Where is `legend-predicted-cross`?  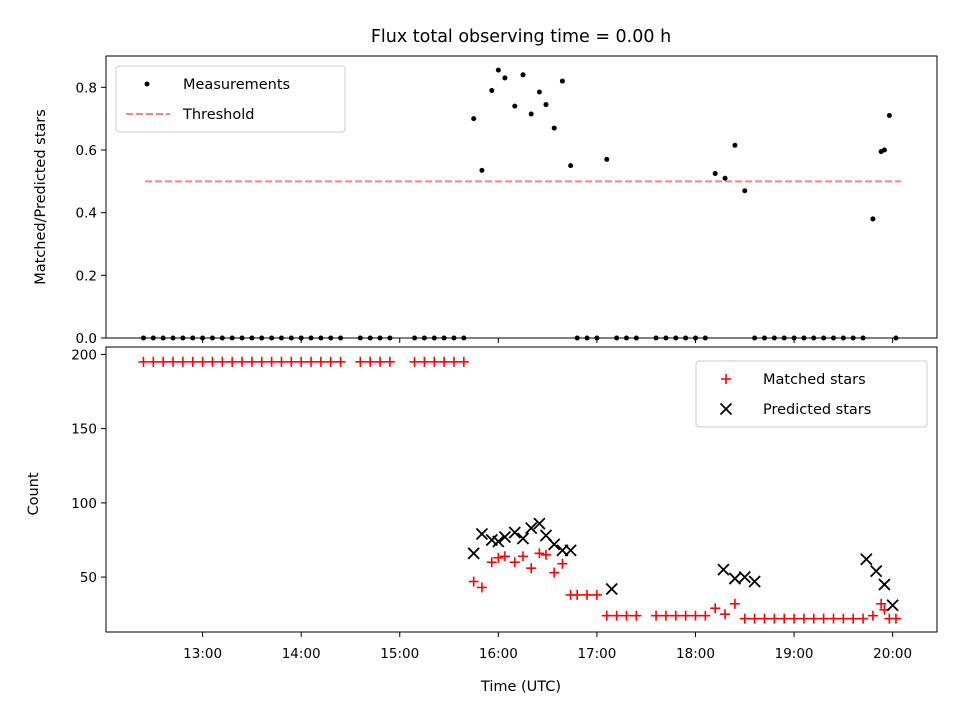
legend-predicted-cross is located at coordinates (726, 409).